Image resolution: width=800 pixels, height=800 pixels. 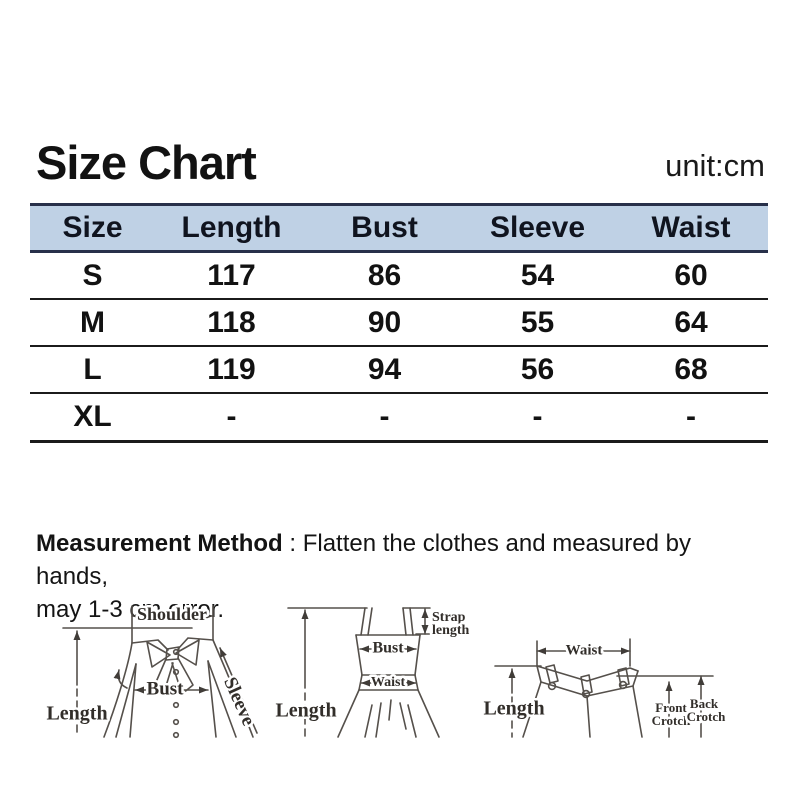 I want to click on waist-value: 64, so click(x=691, y=322).